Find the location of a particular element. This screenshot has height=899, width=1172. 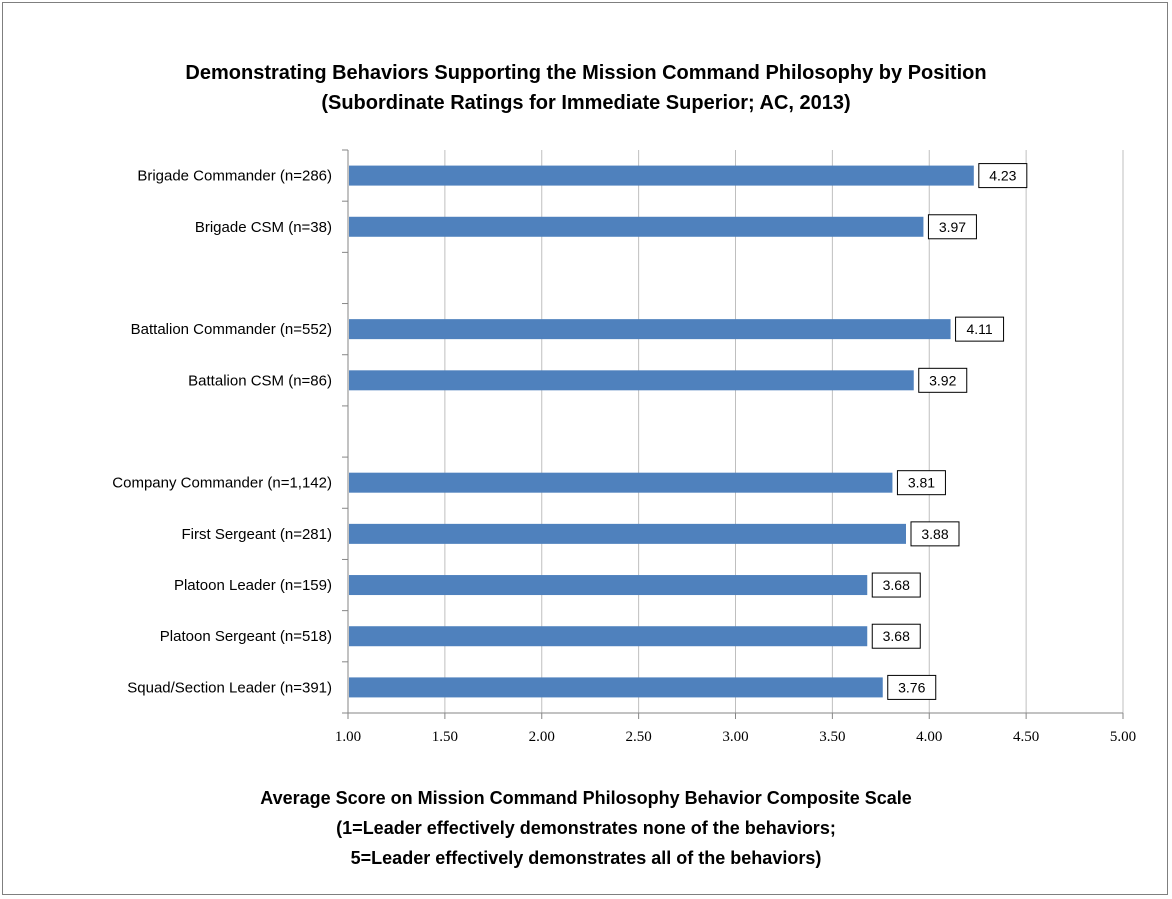

x-tick-label: 5.00 is located at coordinates (1123, 737).